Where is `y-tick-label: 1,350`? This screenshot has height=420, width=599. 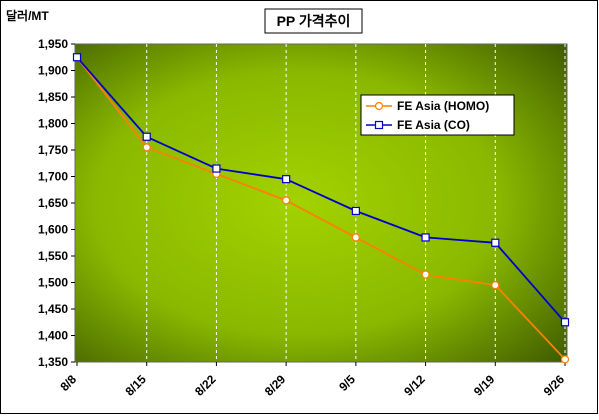 y-tick-label: 1,350 is located at coordinates (53, 362).